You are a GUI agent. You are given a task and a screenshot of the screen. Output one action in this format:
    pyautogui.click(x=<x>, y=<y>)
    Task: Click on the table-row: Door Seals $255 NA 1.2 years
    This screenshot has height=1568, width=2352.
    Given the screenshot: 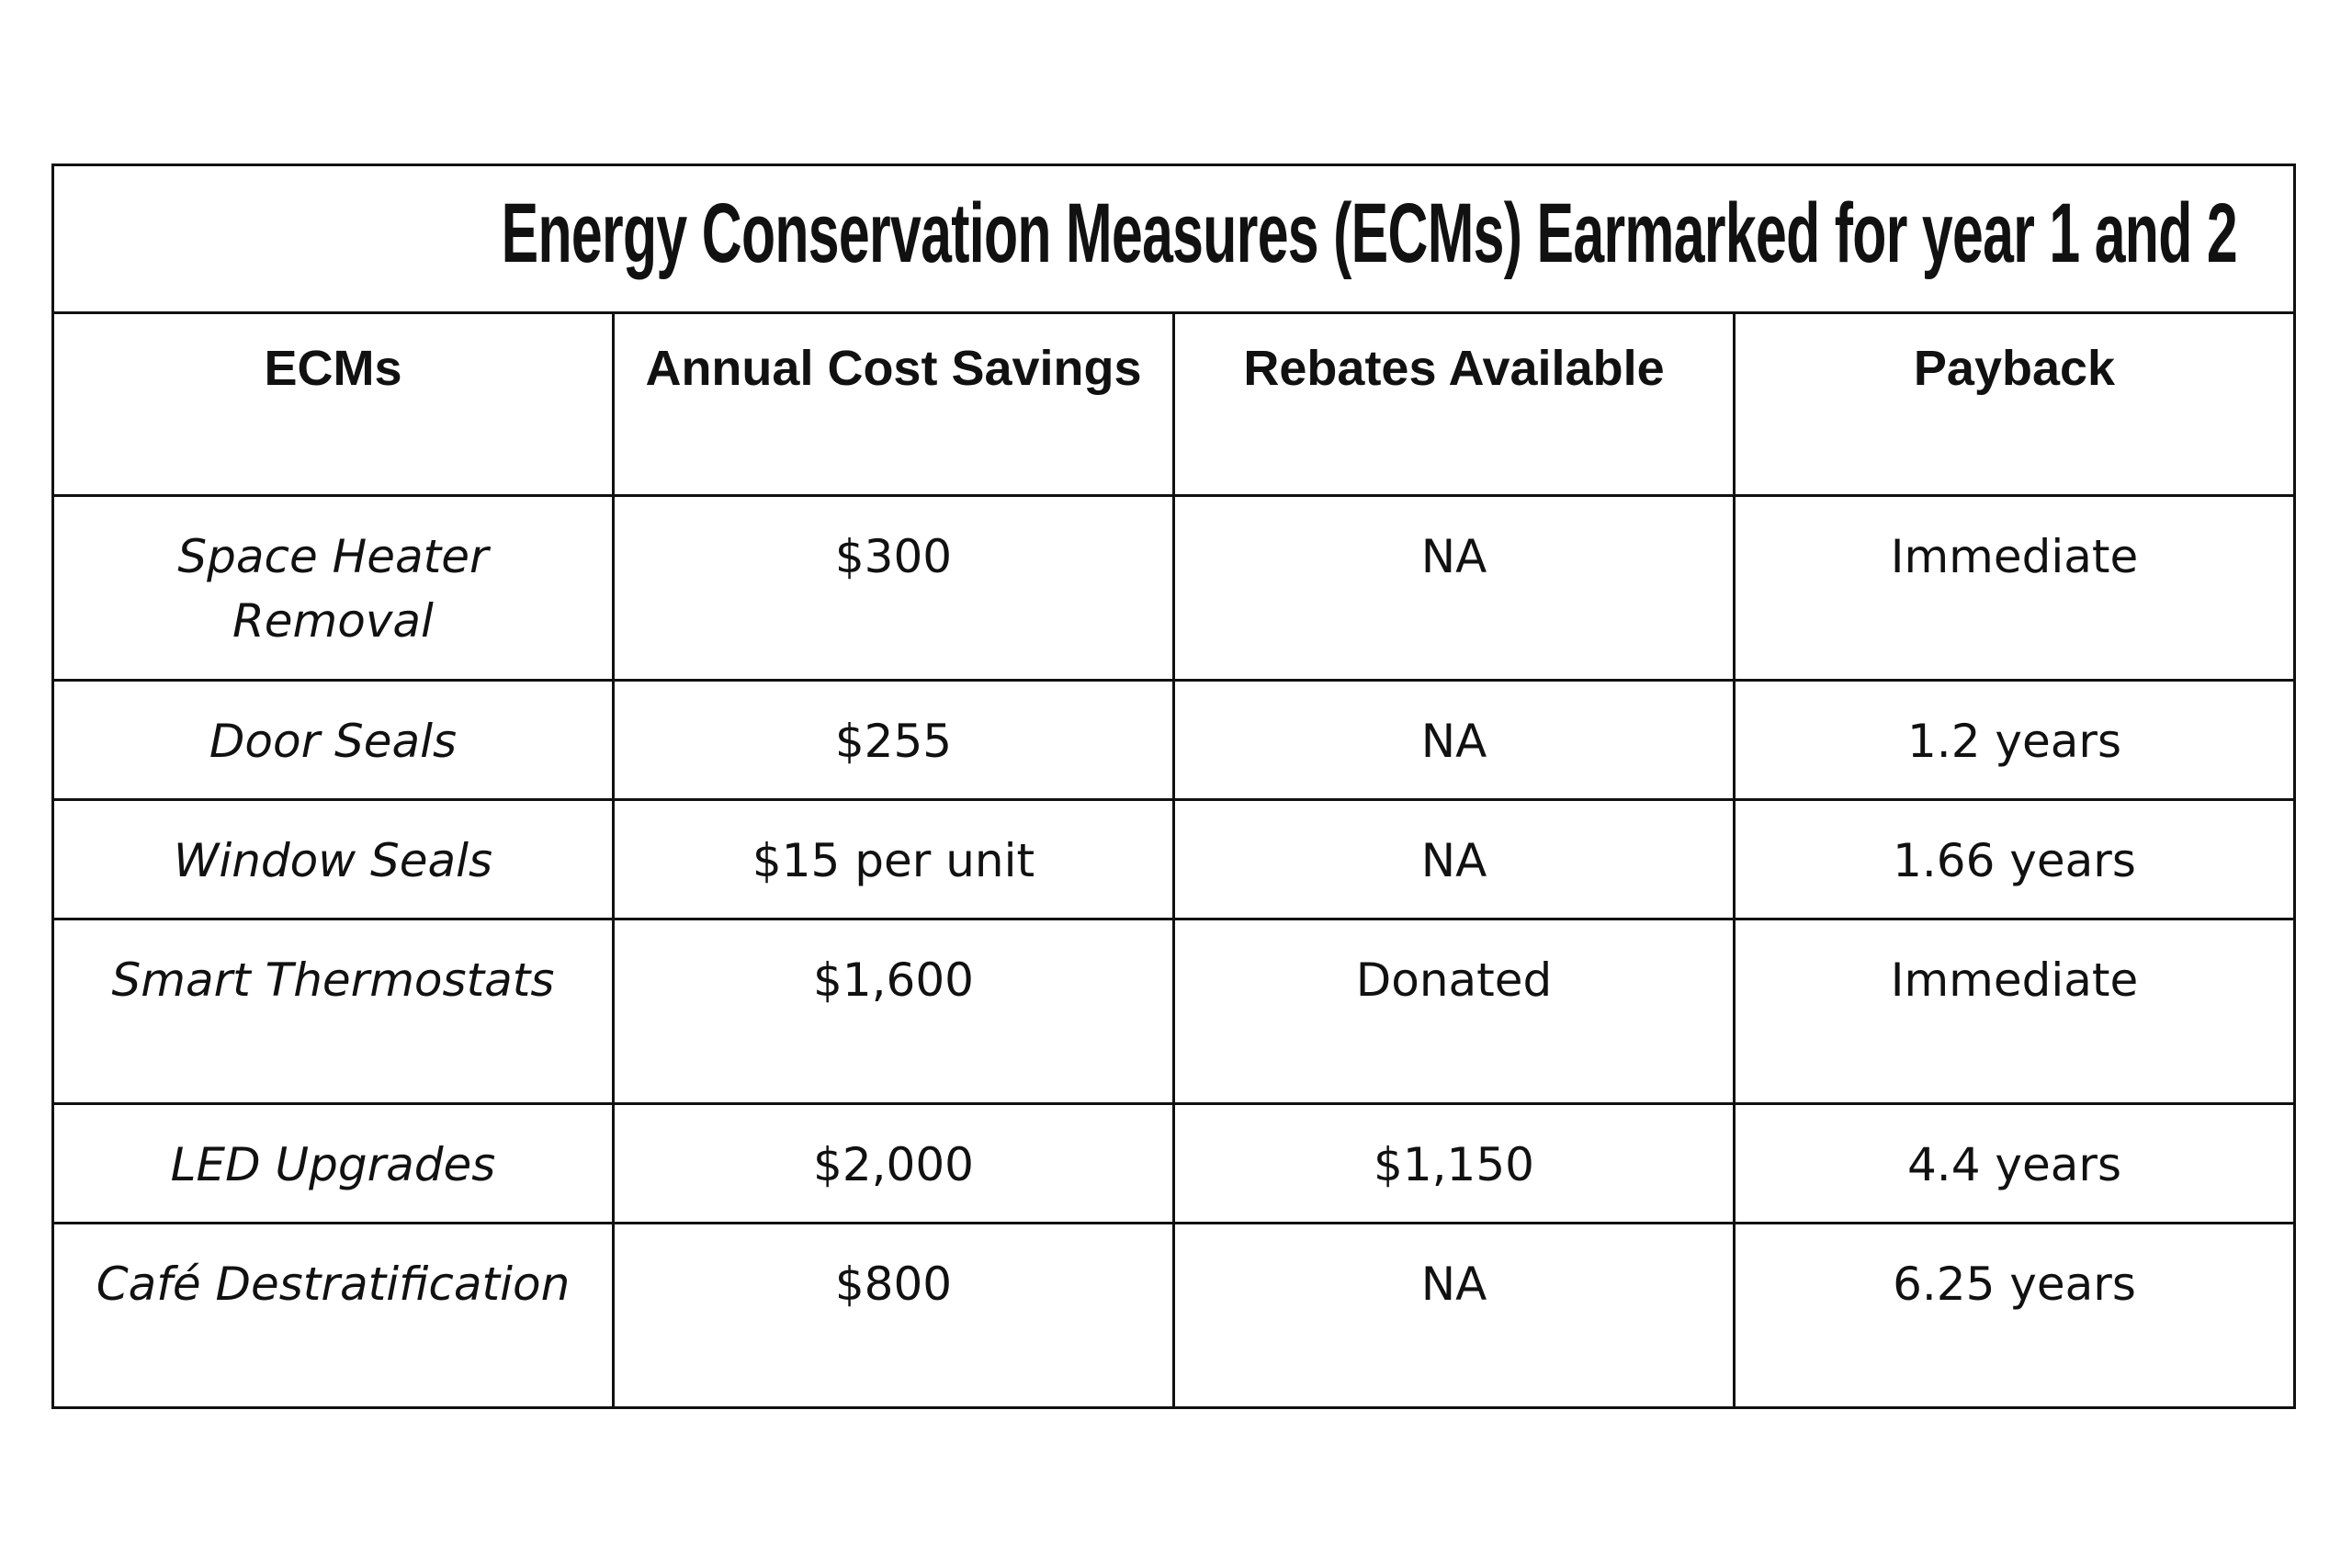 What is the action you would take?
    pyautogui.click(x=1173, y=740)
    